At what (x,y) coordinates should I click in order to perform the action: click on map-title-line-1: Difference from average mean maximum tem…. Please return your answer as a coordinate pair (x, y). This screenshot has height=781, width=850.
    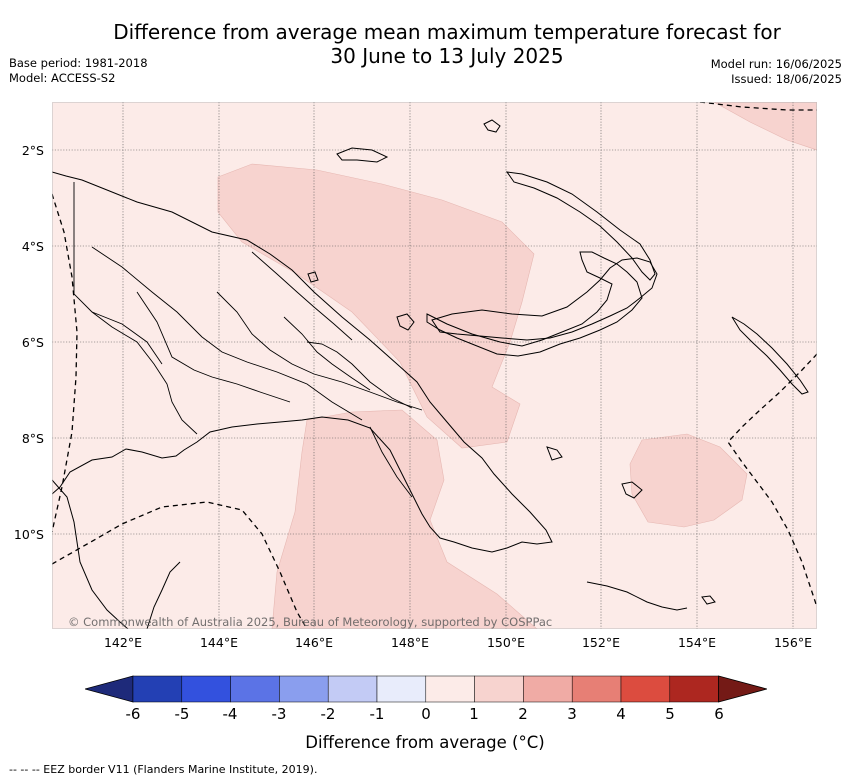
    Looking at the image, I should click on (447, 32).